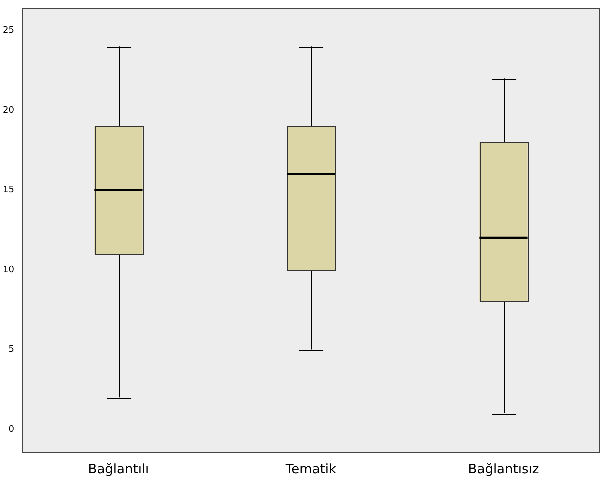 This screenshot has width=602, height=481. What do you see at coordinates (11, 350) in the screenshot?
I see `y-tick-label: 5` at bounding box center [11, 350].